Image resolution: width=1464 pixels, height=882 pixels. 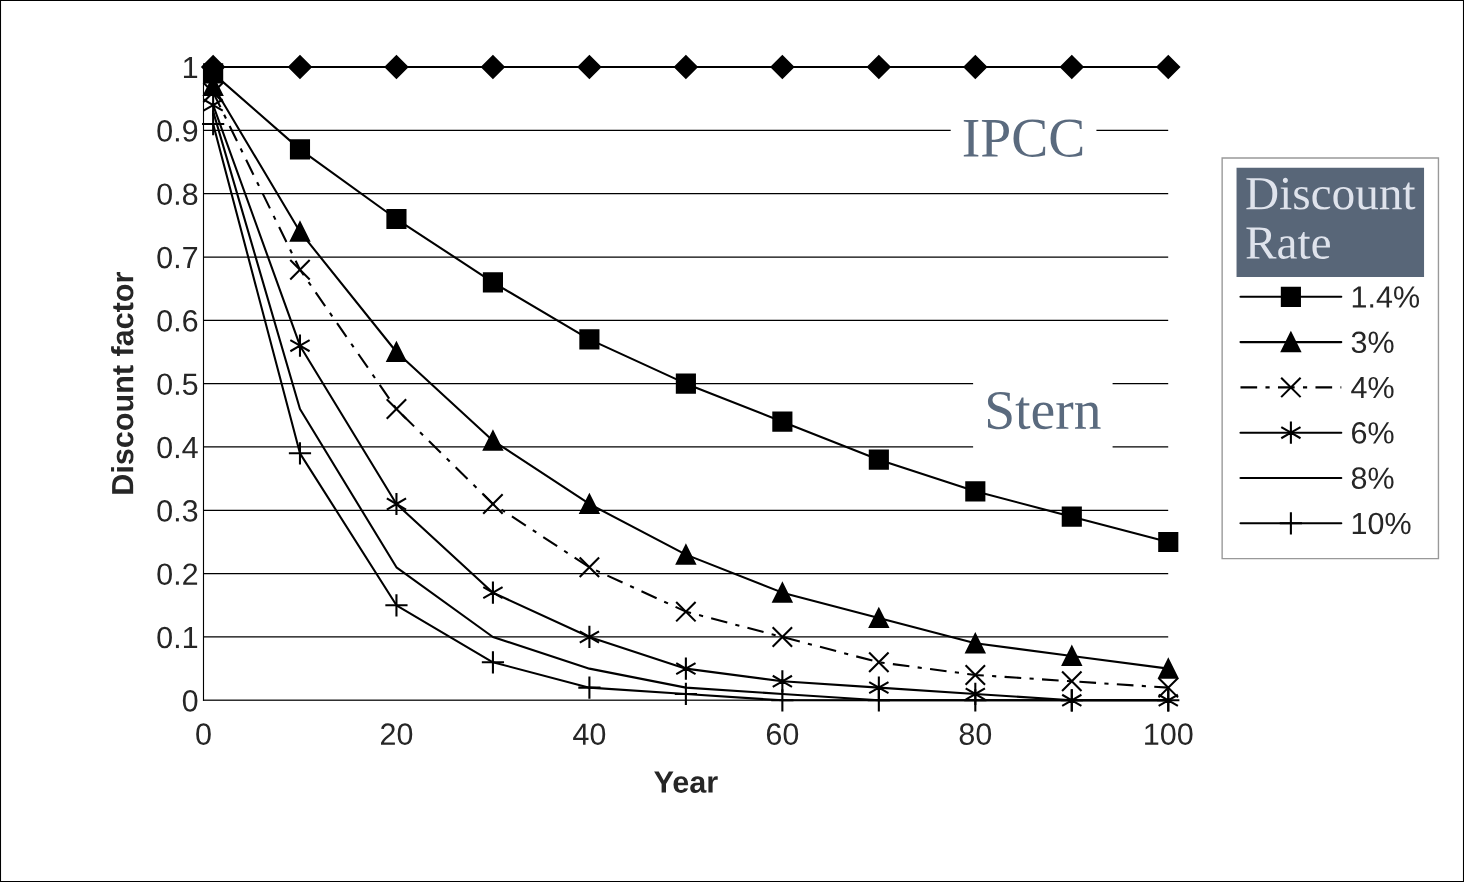 I want to click on y-tick-label: 1, so click(x=190, y=68).